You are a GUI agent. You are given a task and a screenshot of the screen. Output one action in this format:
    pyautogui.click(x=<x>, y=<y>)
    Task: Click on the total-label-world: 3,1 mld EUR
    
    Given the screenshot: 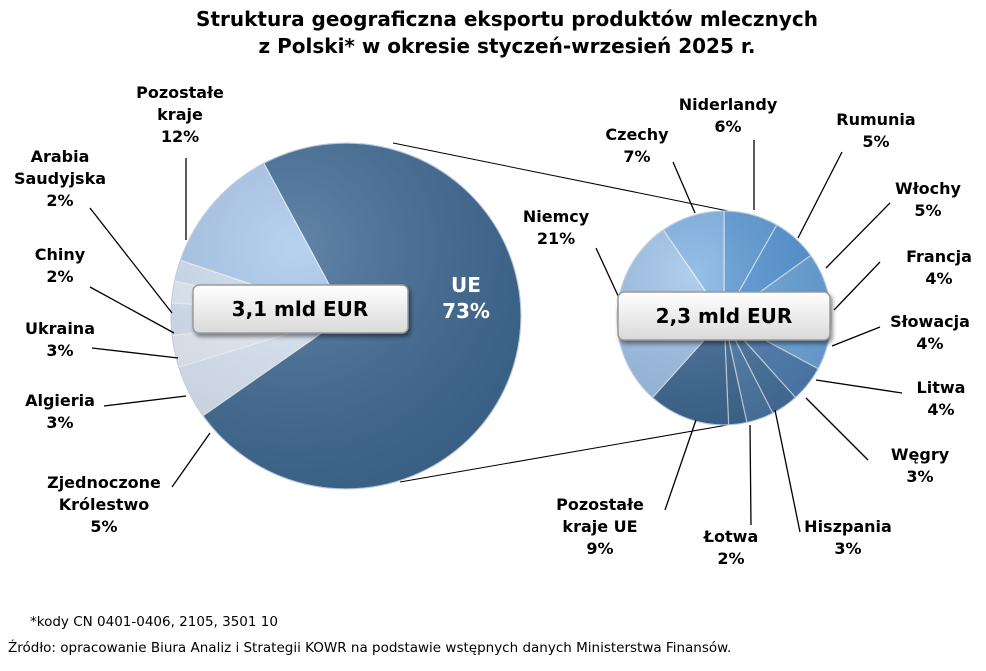 What is the action you would take?
    pyautogui.click(x=300, y=309)
    